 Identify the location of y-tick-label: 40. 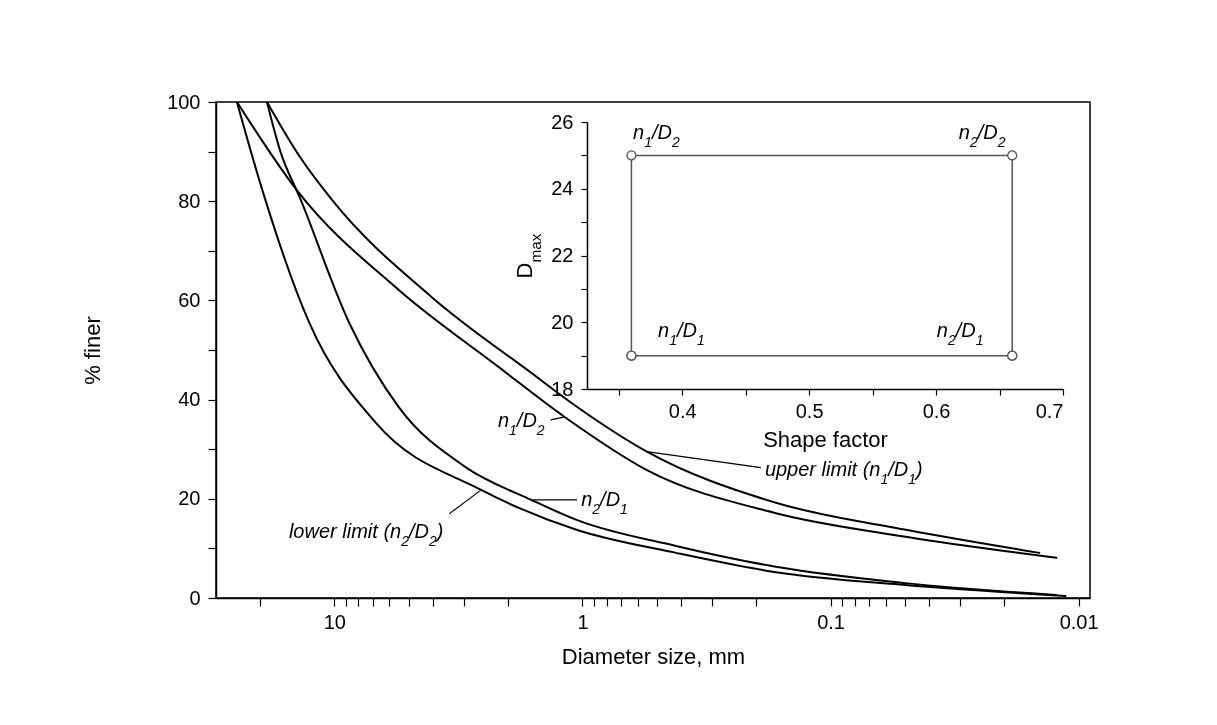
(189, 399).